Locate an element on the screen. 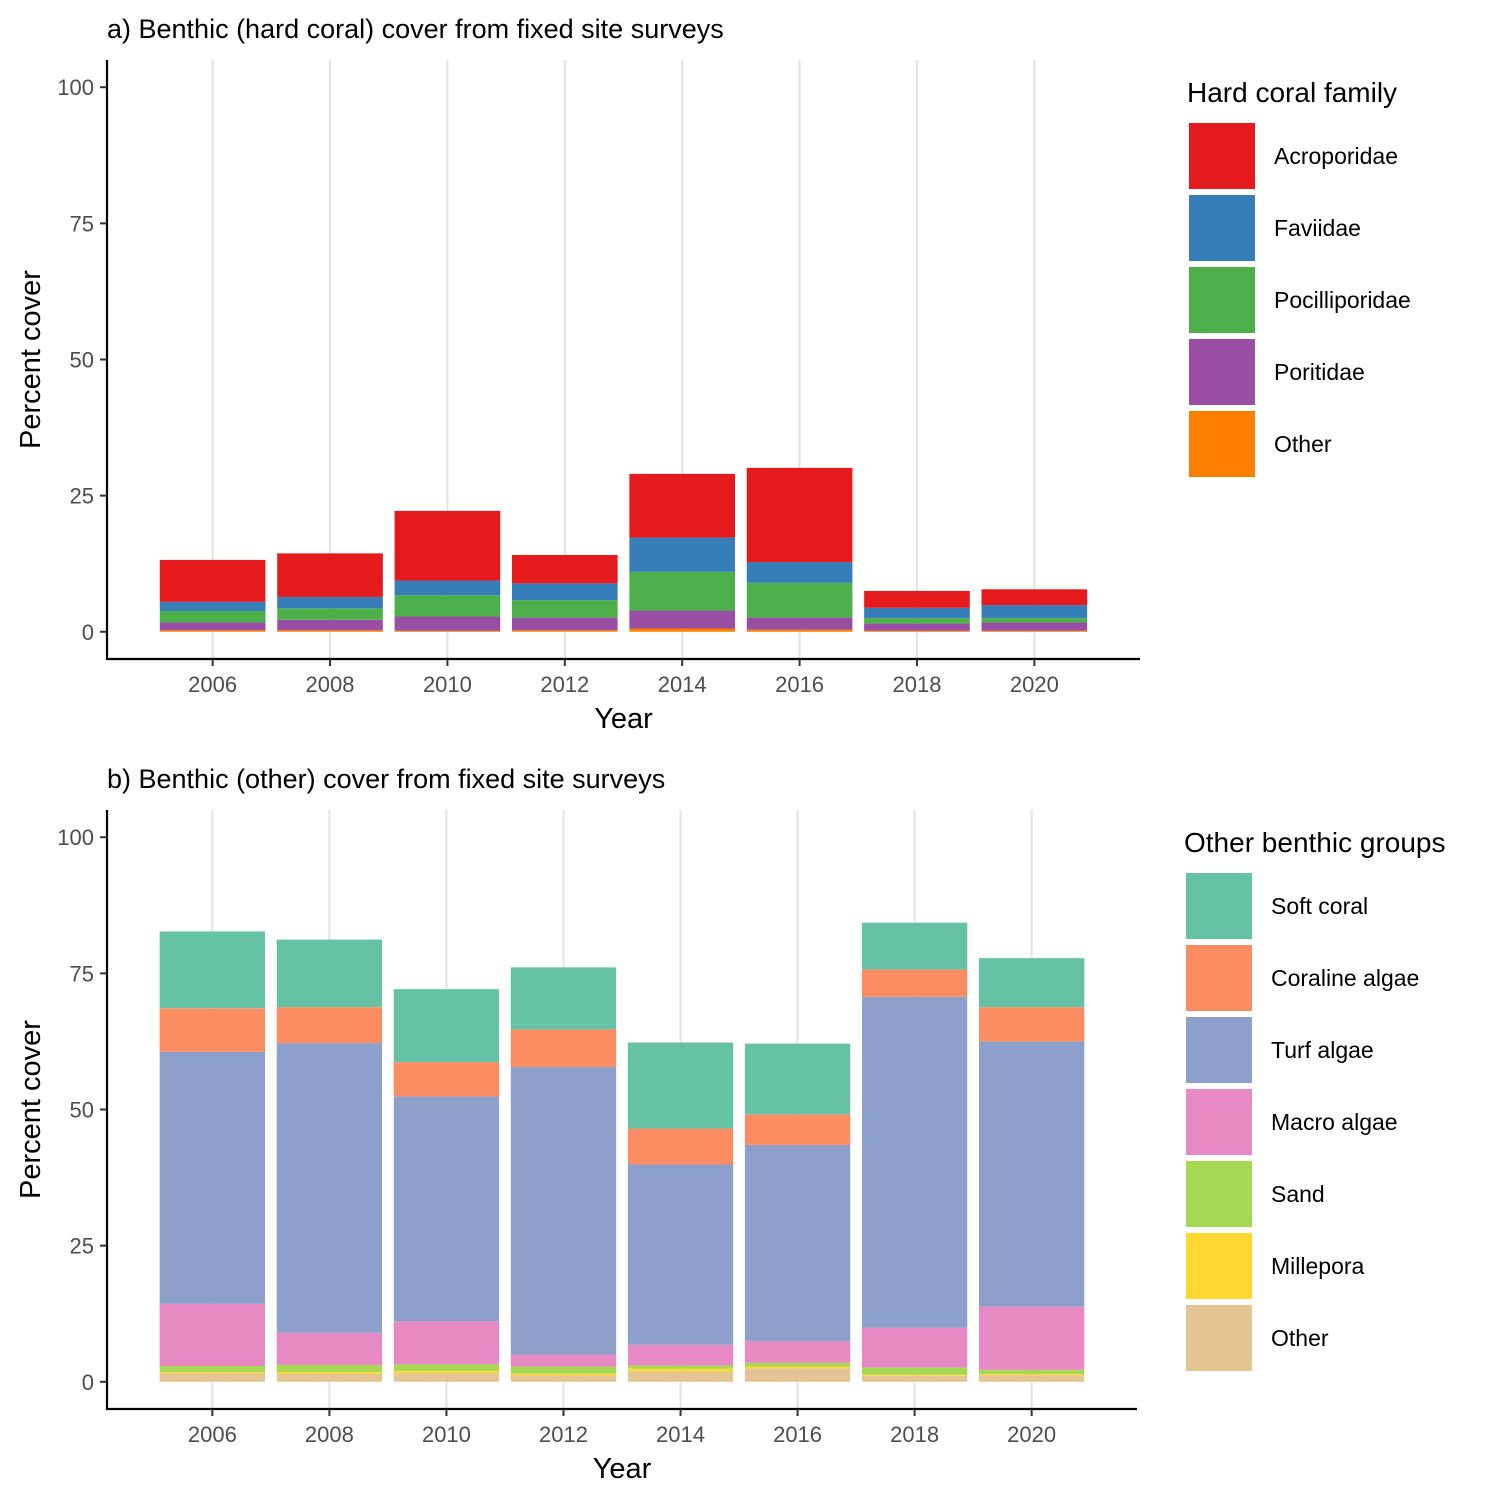 The width and height of the screenshot is (1500, 1500). x-tick-label-2006: 2006 is located at coordinates (212, 684).